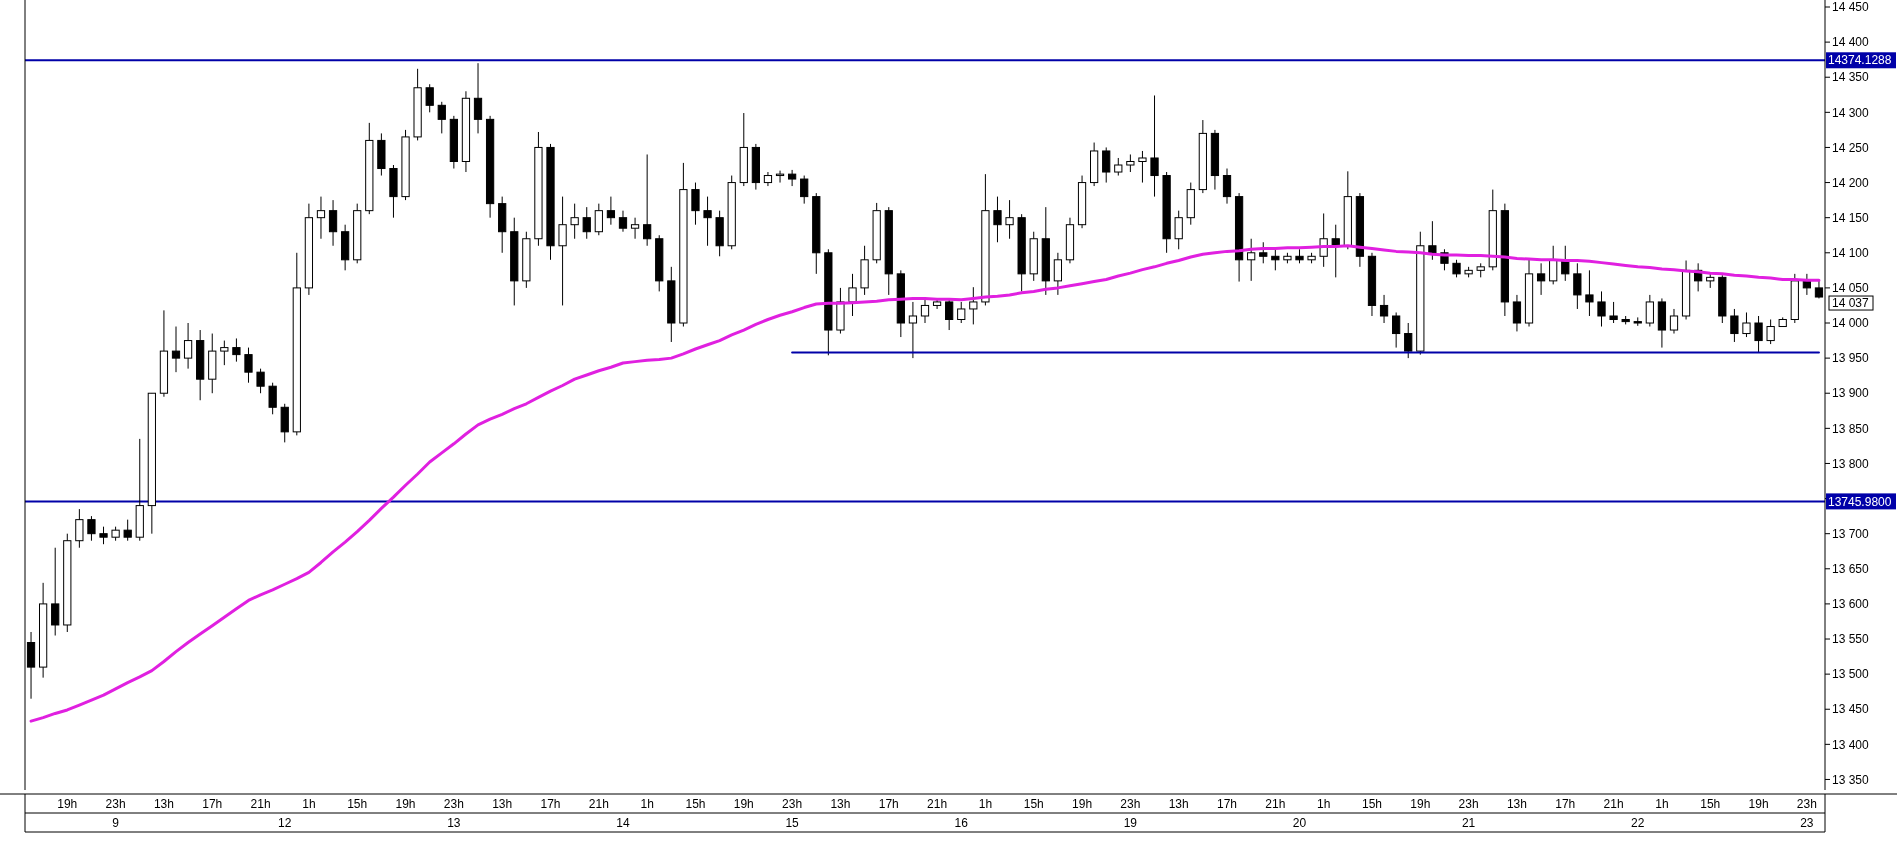 The width and height of the screenshot is (1897, 846). I want to click on y-tick-label: 14 300, so click(1851, 112).